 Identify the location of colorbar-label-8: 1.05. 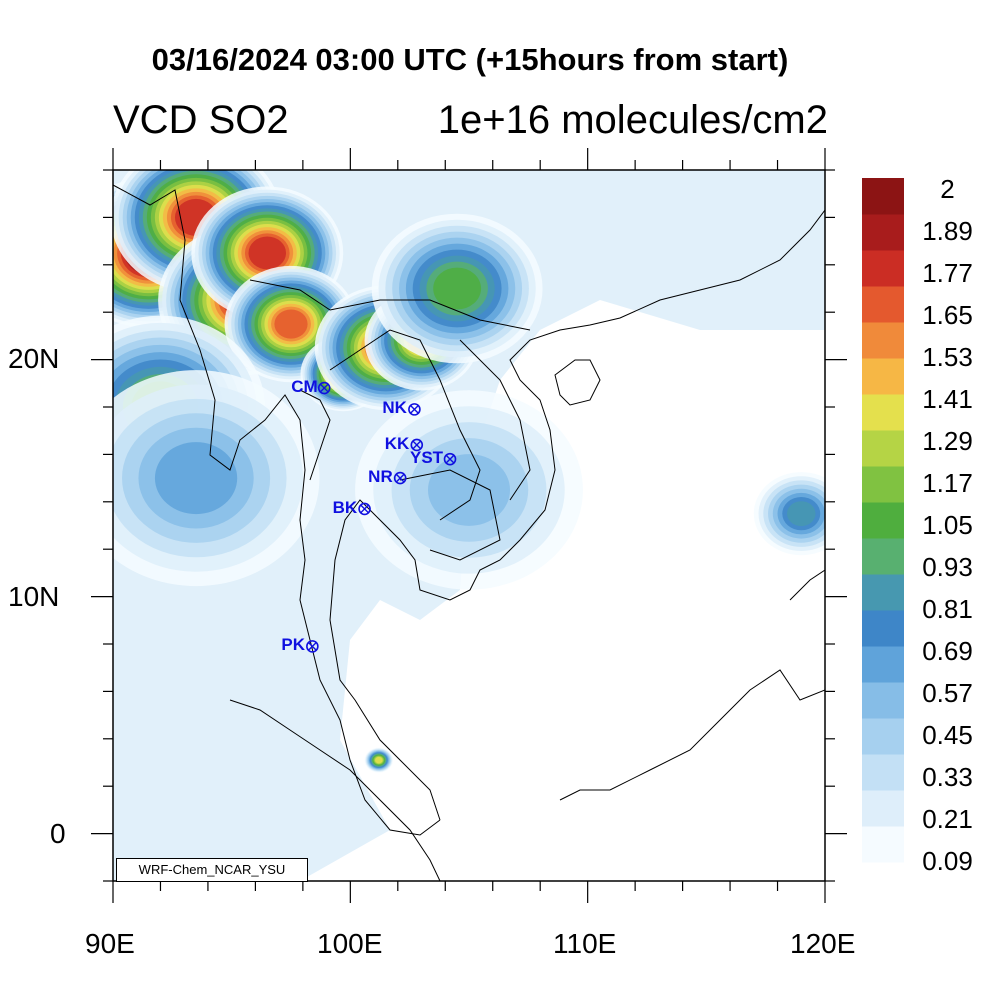
(947, 525).